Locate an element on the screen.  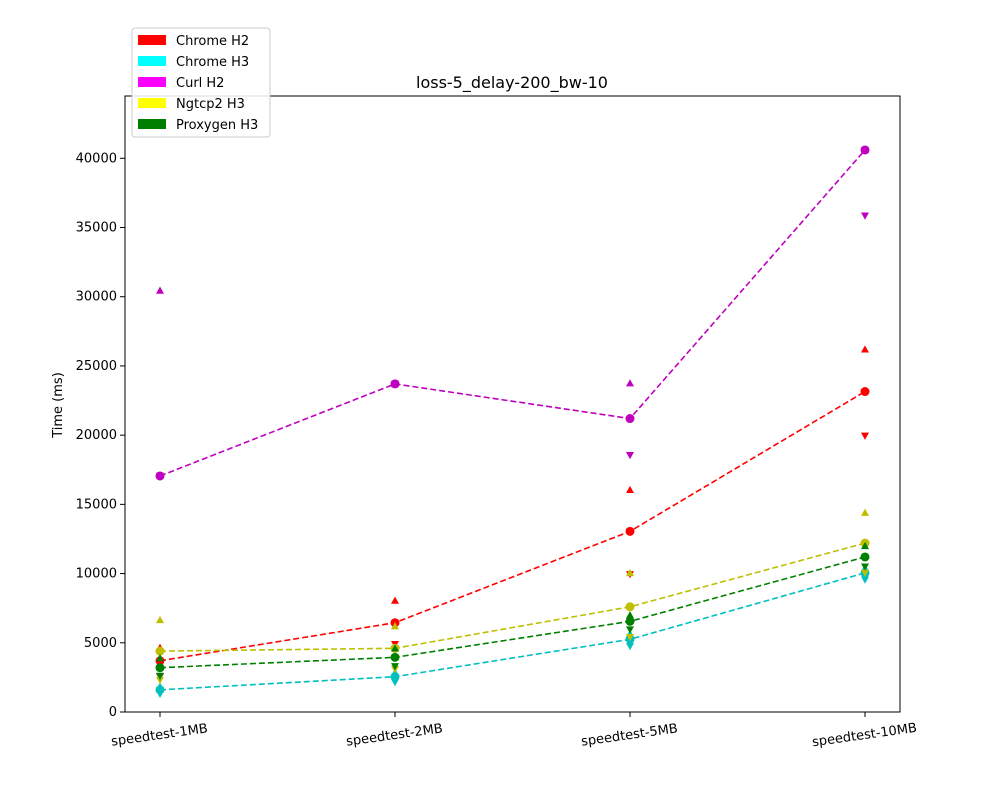
y-tick-label: 0 is located at coordinates (113, 712).